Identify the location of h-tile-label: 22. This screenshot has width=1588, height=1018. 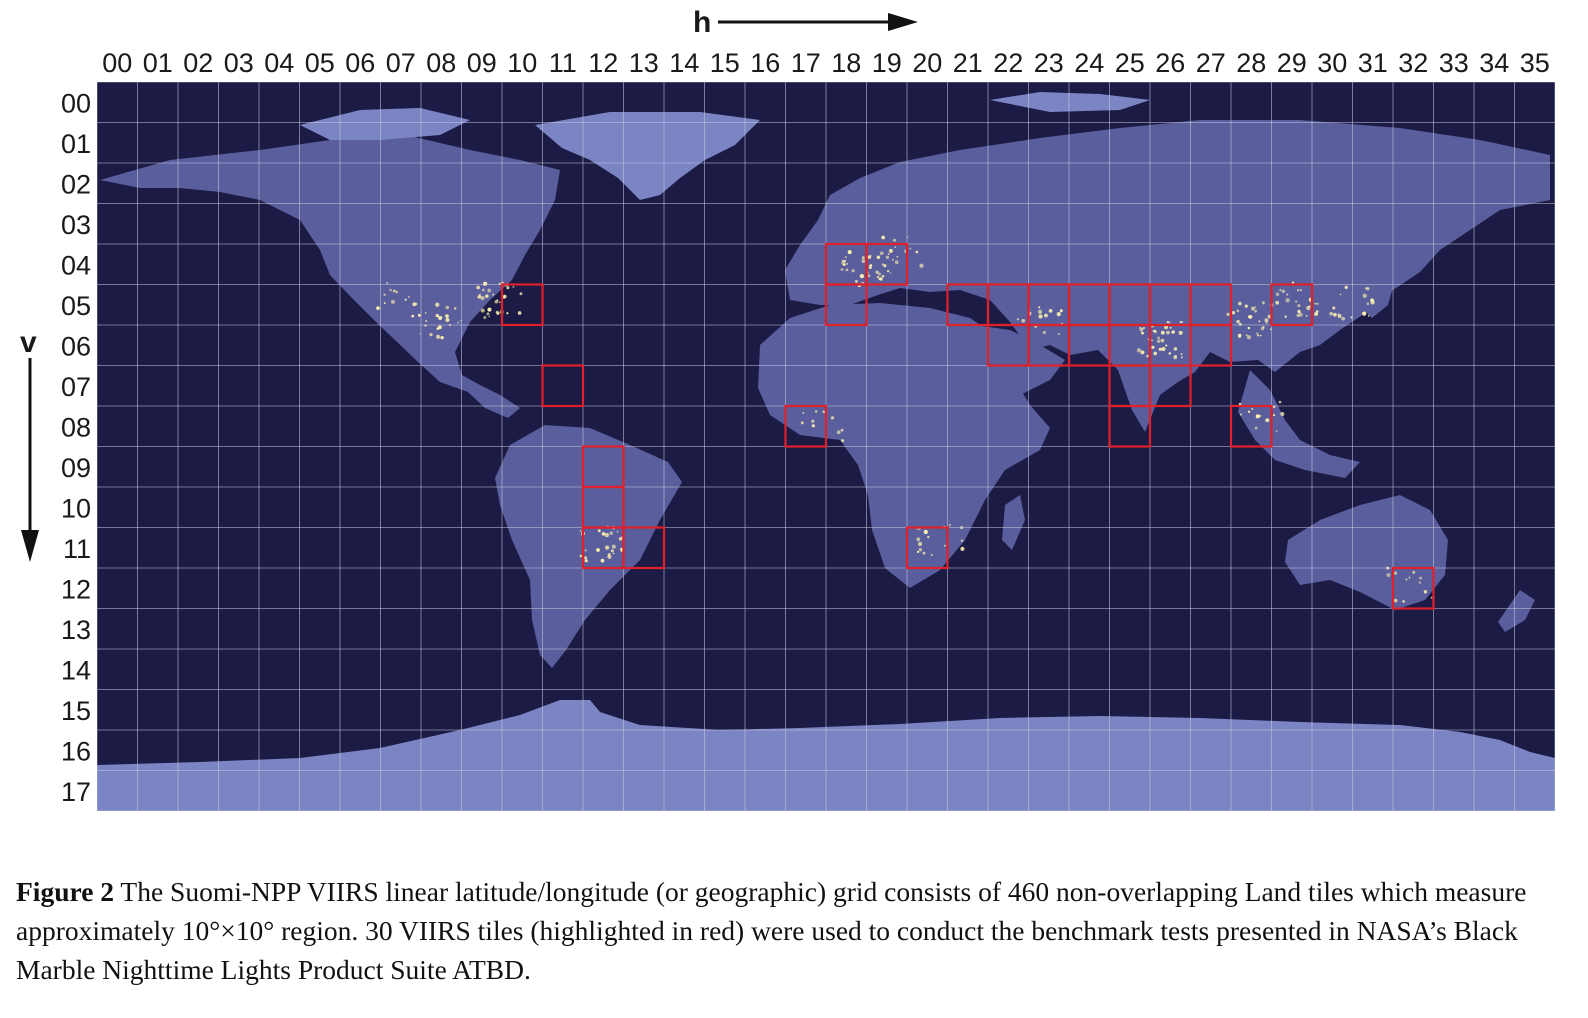
(1008, 63).